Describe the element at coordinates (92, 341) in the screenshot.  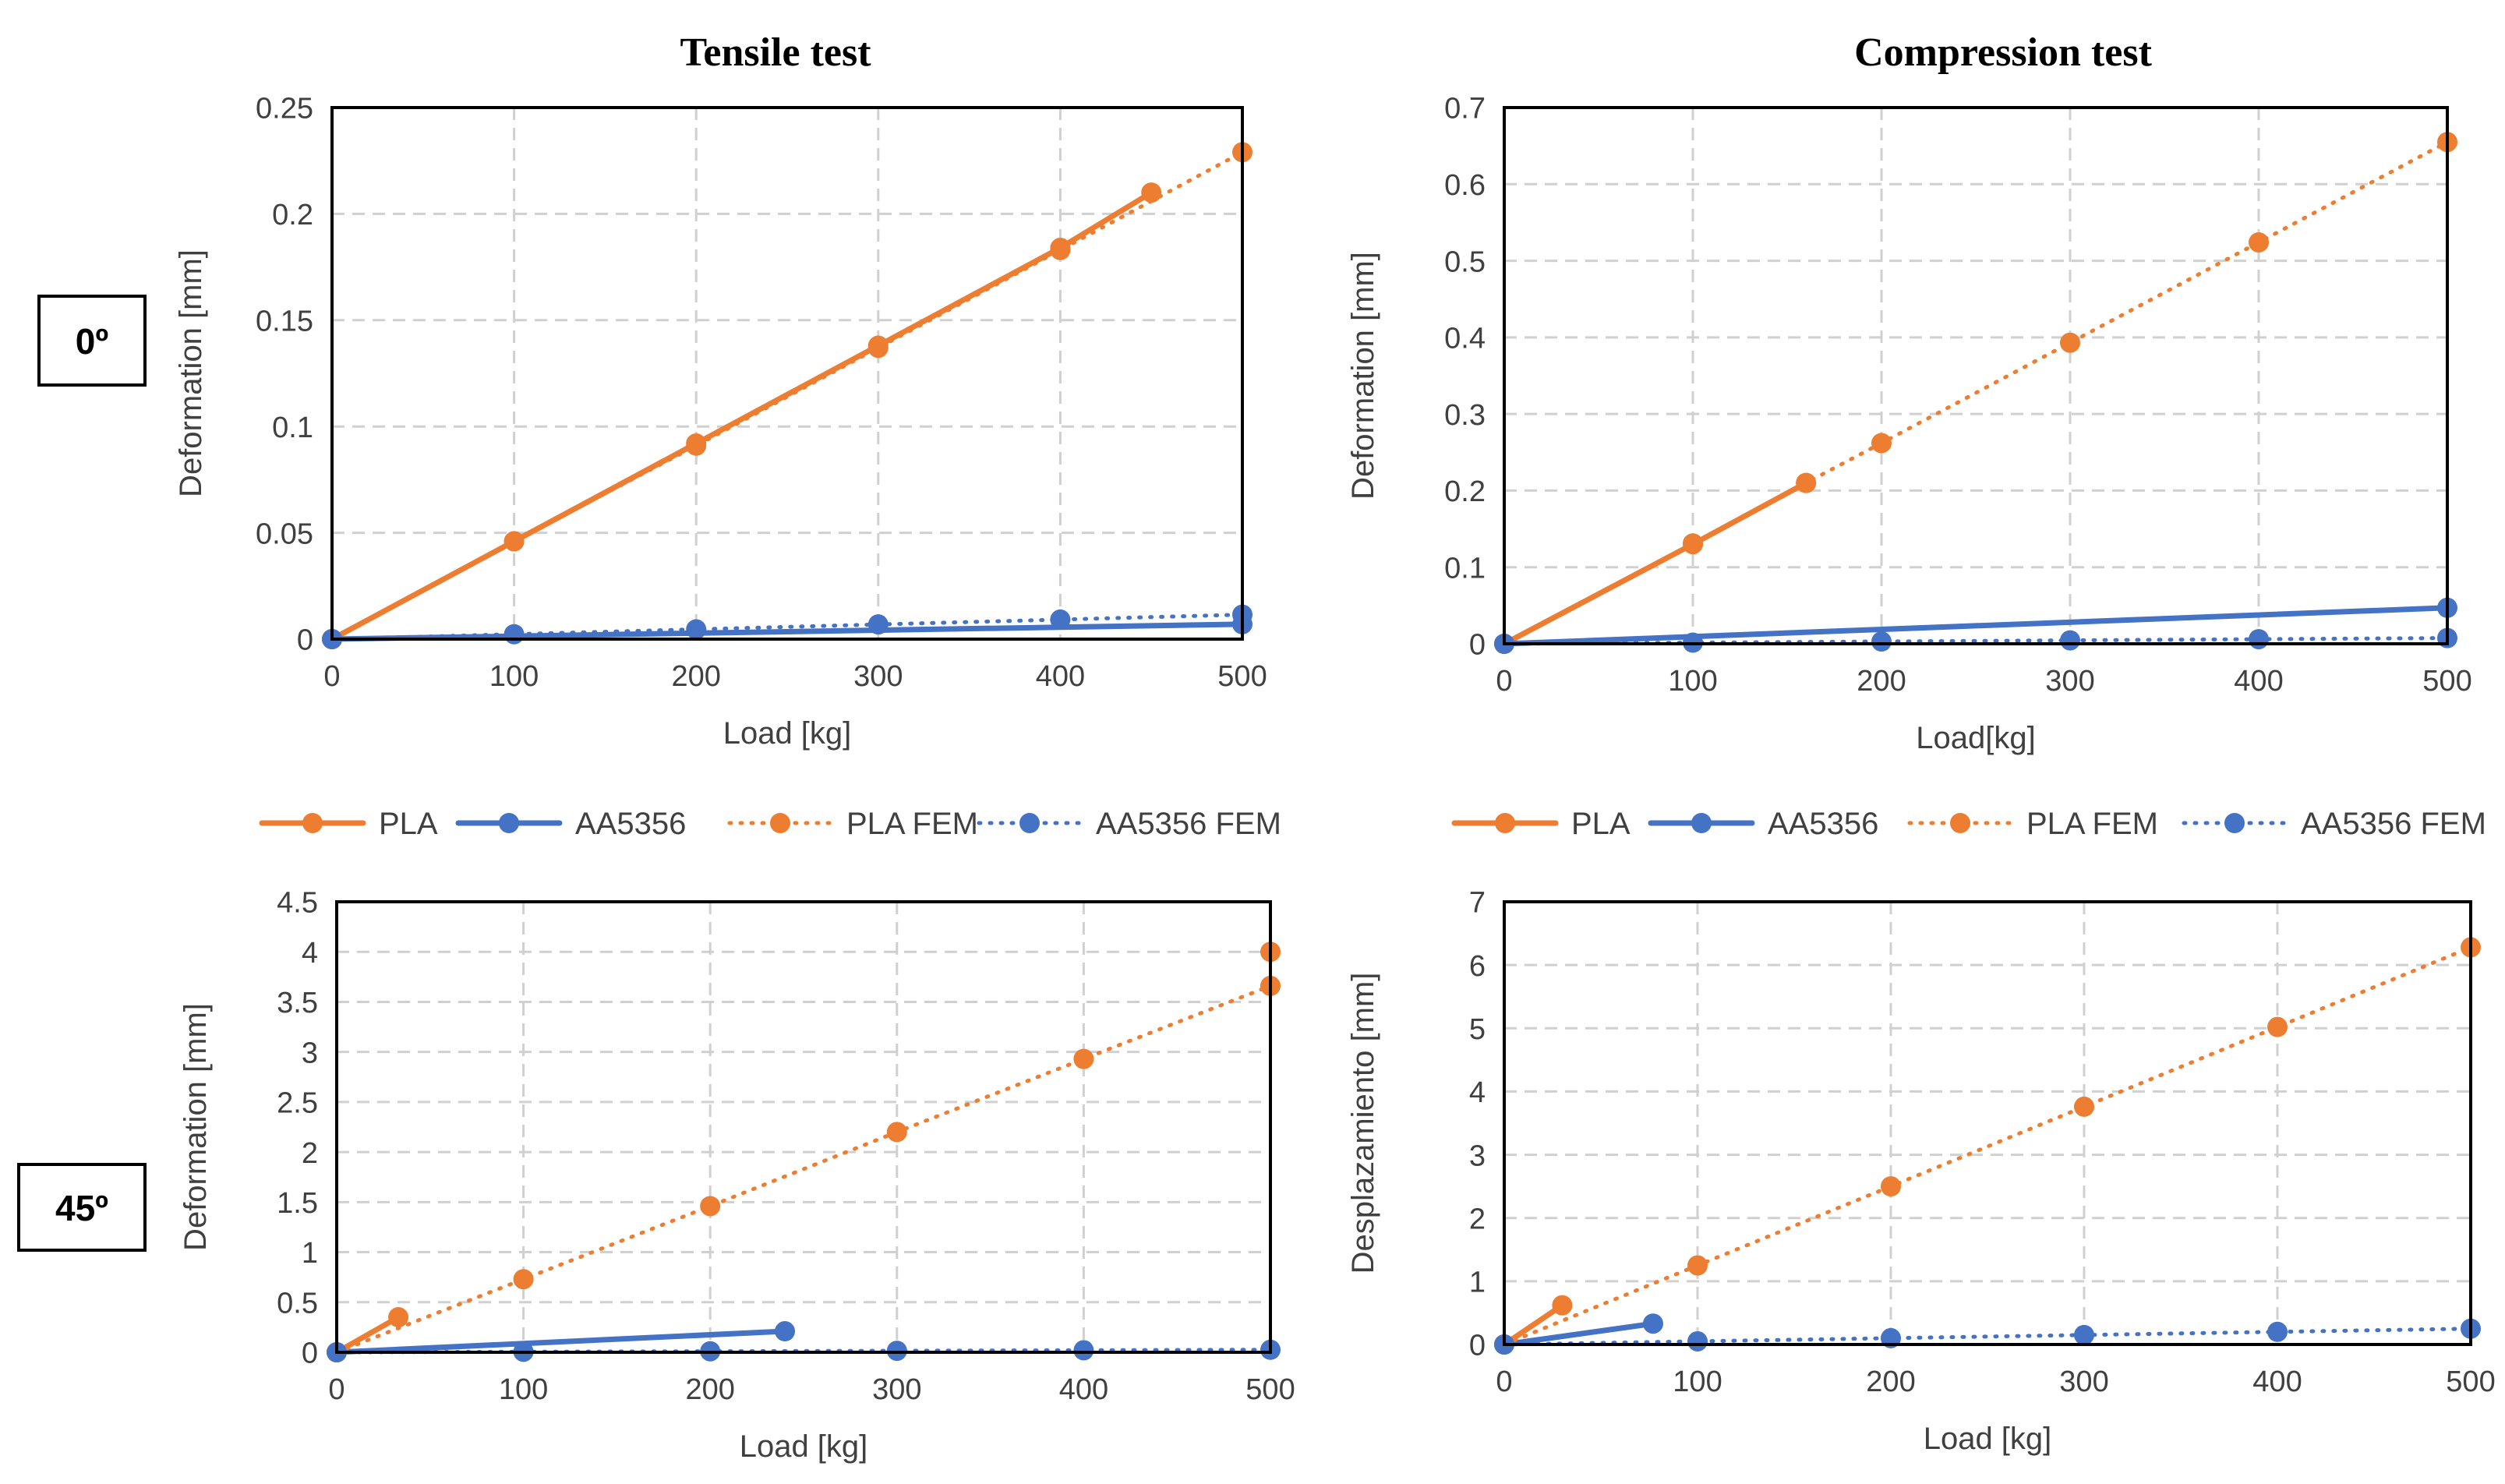
I see `row-label-0deg-text: 0º` at that location.